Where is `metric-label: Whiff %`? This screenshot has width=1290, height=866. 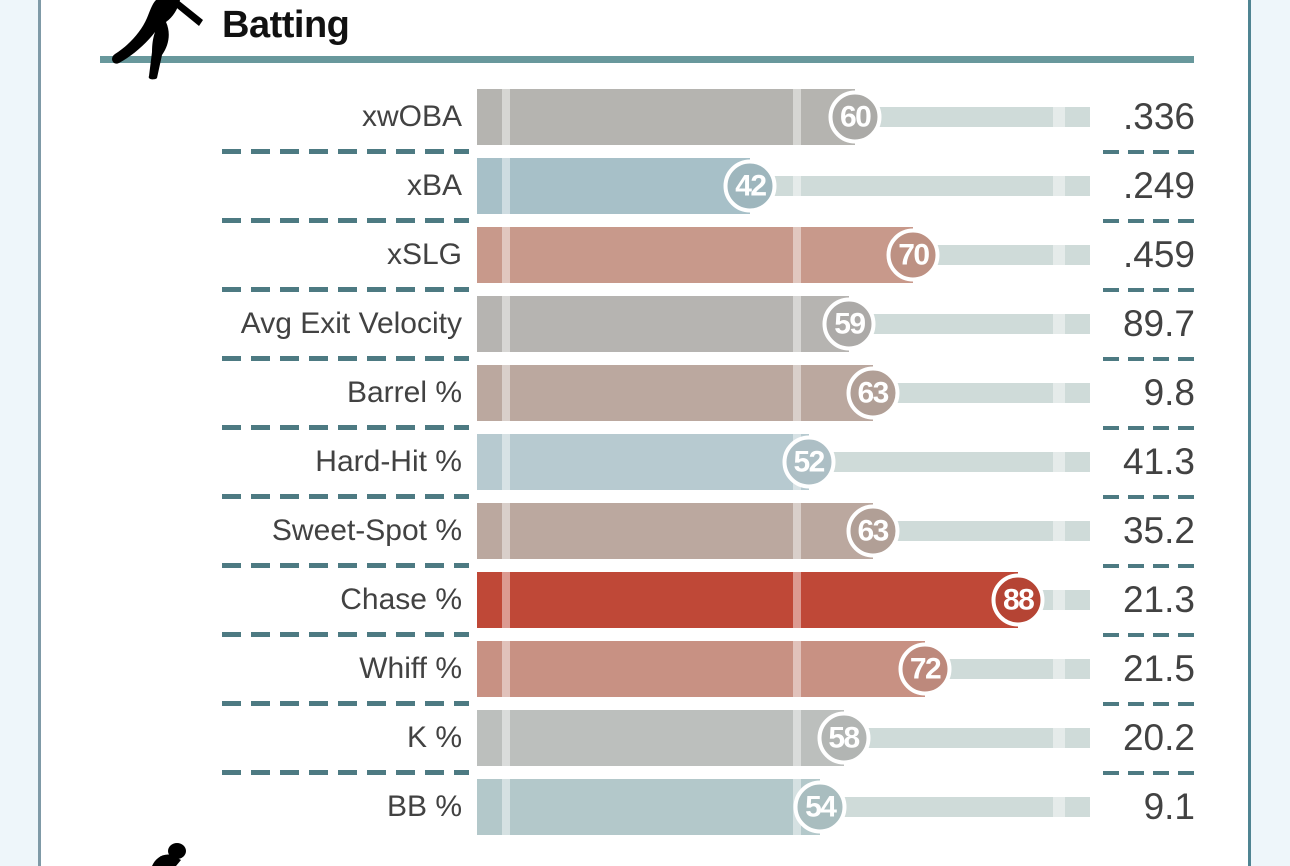 metric-label: Whiff % is located at coordinates (410, 668).